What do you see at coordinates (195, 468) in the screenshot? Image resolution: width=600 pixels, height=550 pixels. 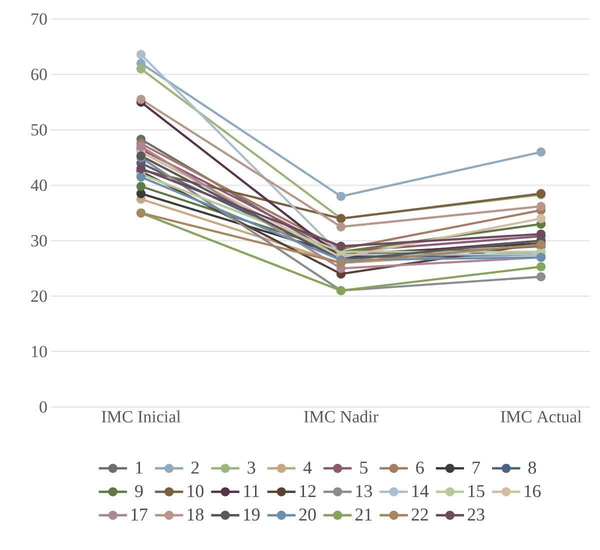 I see `legend-label: 2` at bounding box center [195, 468].